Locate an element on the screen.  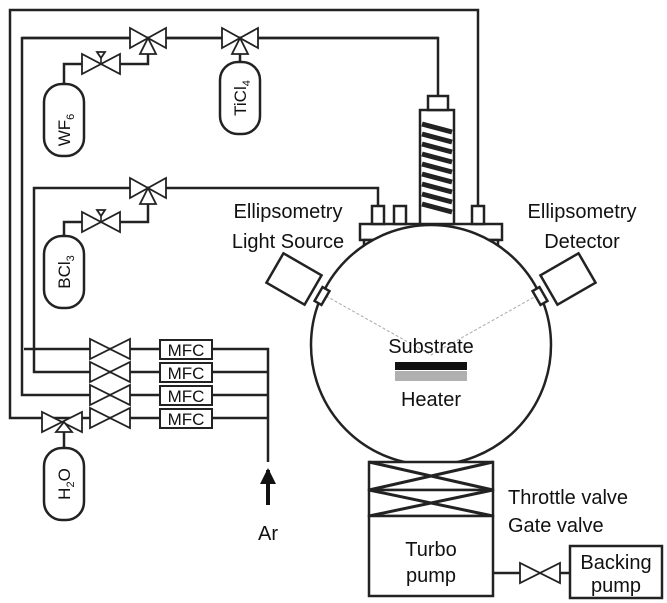
ticl4-subscript: 4 is located at coordinates (247, 83).